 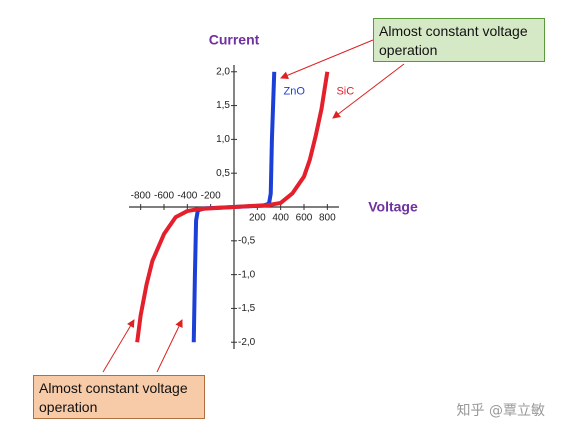 What do you see at coordinates (345, 92) in the screenshot?
I see `series-label: SiC` at bounding box center [345, 92].